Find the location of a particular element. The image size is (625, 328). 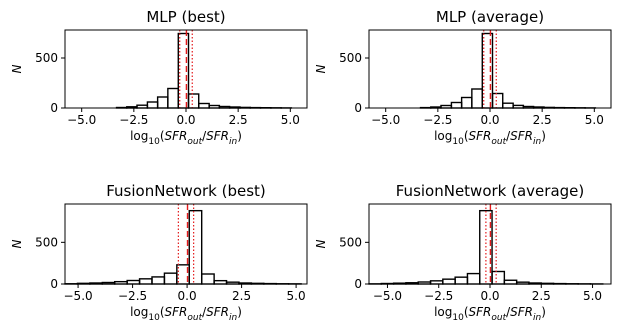

panel-title: MLP (average) is located at coordinates (490, 17).